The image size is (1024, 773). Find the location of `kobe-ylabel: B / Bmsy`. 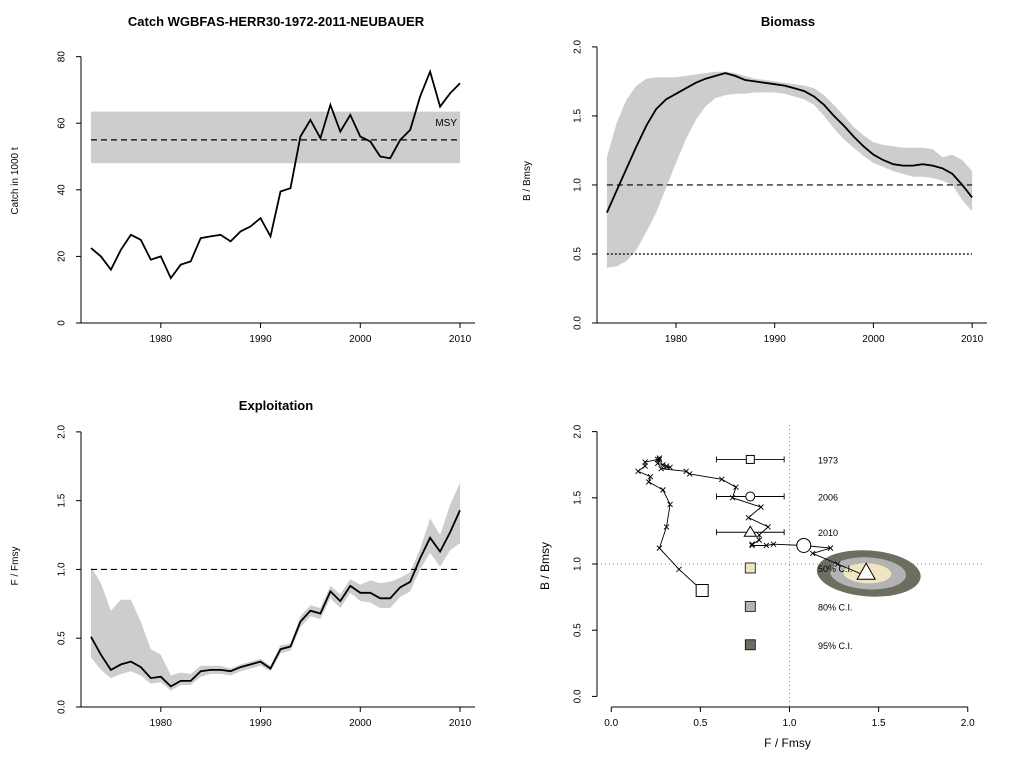

kobe-ylabel: B / Bmsy is located at coordinates (545, 566).